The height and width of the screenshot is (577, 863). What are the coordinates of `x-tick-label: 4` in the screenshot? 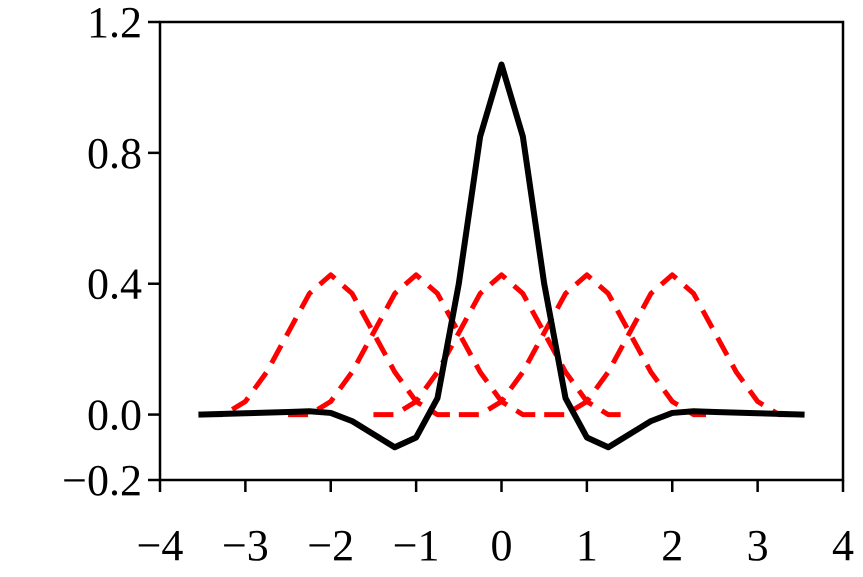 It's located at (843, 545).